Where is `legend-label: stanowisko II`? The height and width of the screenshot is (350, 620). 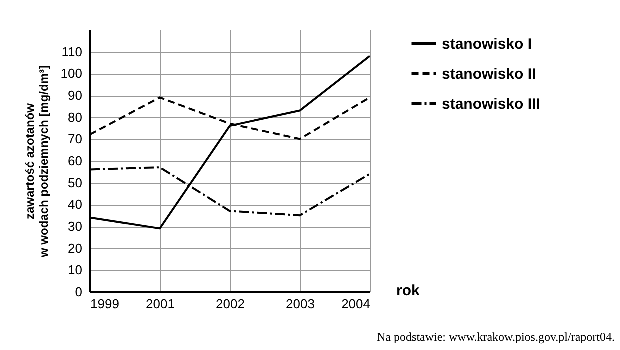
legend-label: stanowisko II is located at coordinates (489, 74).